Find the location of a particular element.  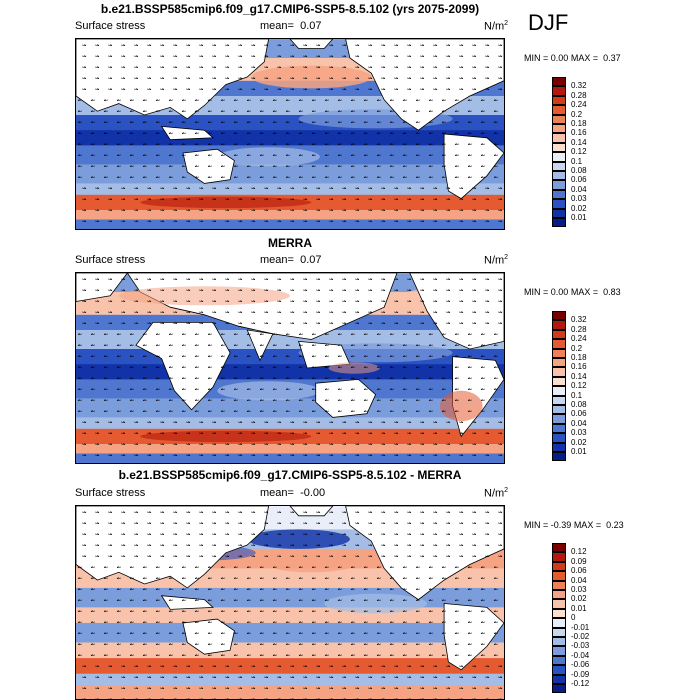

colorbar-tick-label: -0.03 is located at coordinates (580, 646).